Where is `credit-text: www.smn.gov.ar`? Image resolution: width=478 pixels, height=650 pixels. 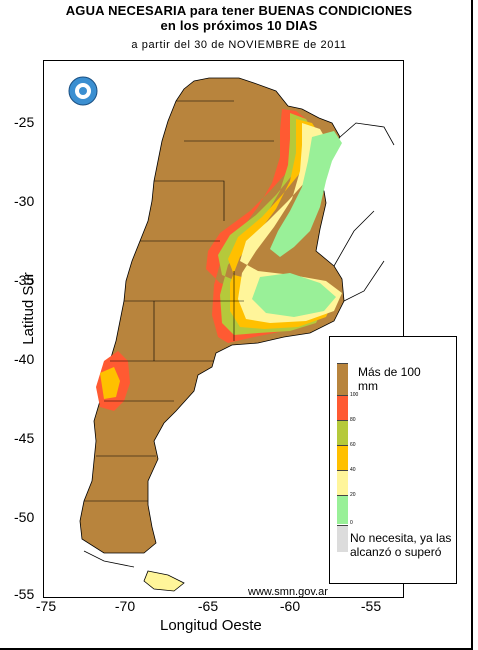 credit-text: www.smn.gov.ar is located at coordinates (288, 592).